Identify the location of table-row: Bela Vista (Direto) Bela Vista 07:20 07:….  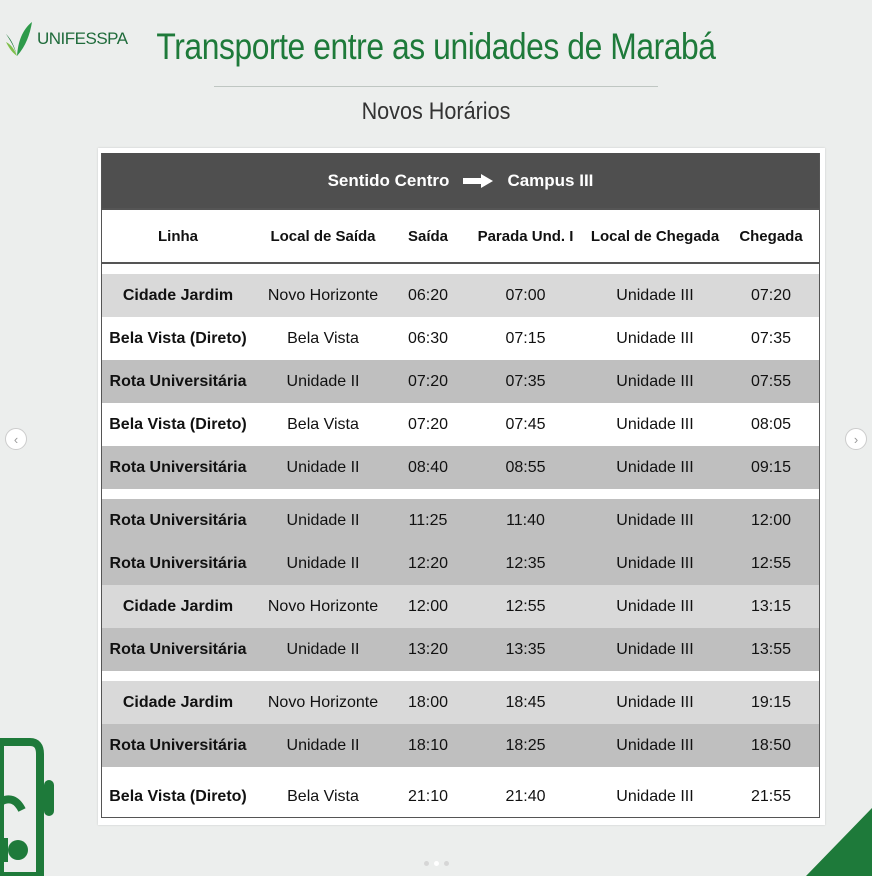
(460, 424).